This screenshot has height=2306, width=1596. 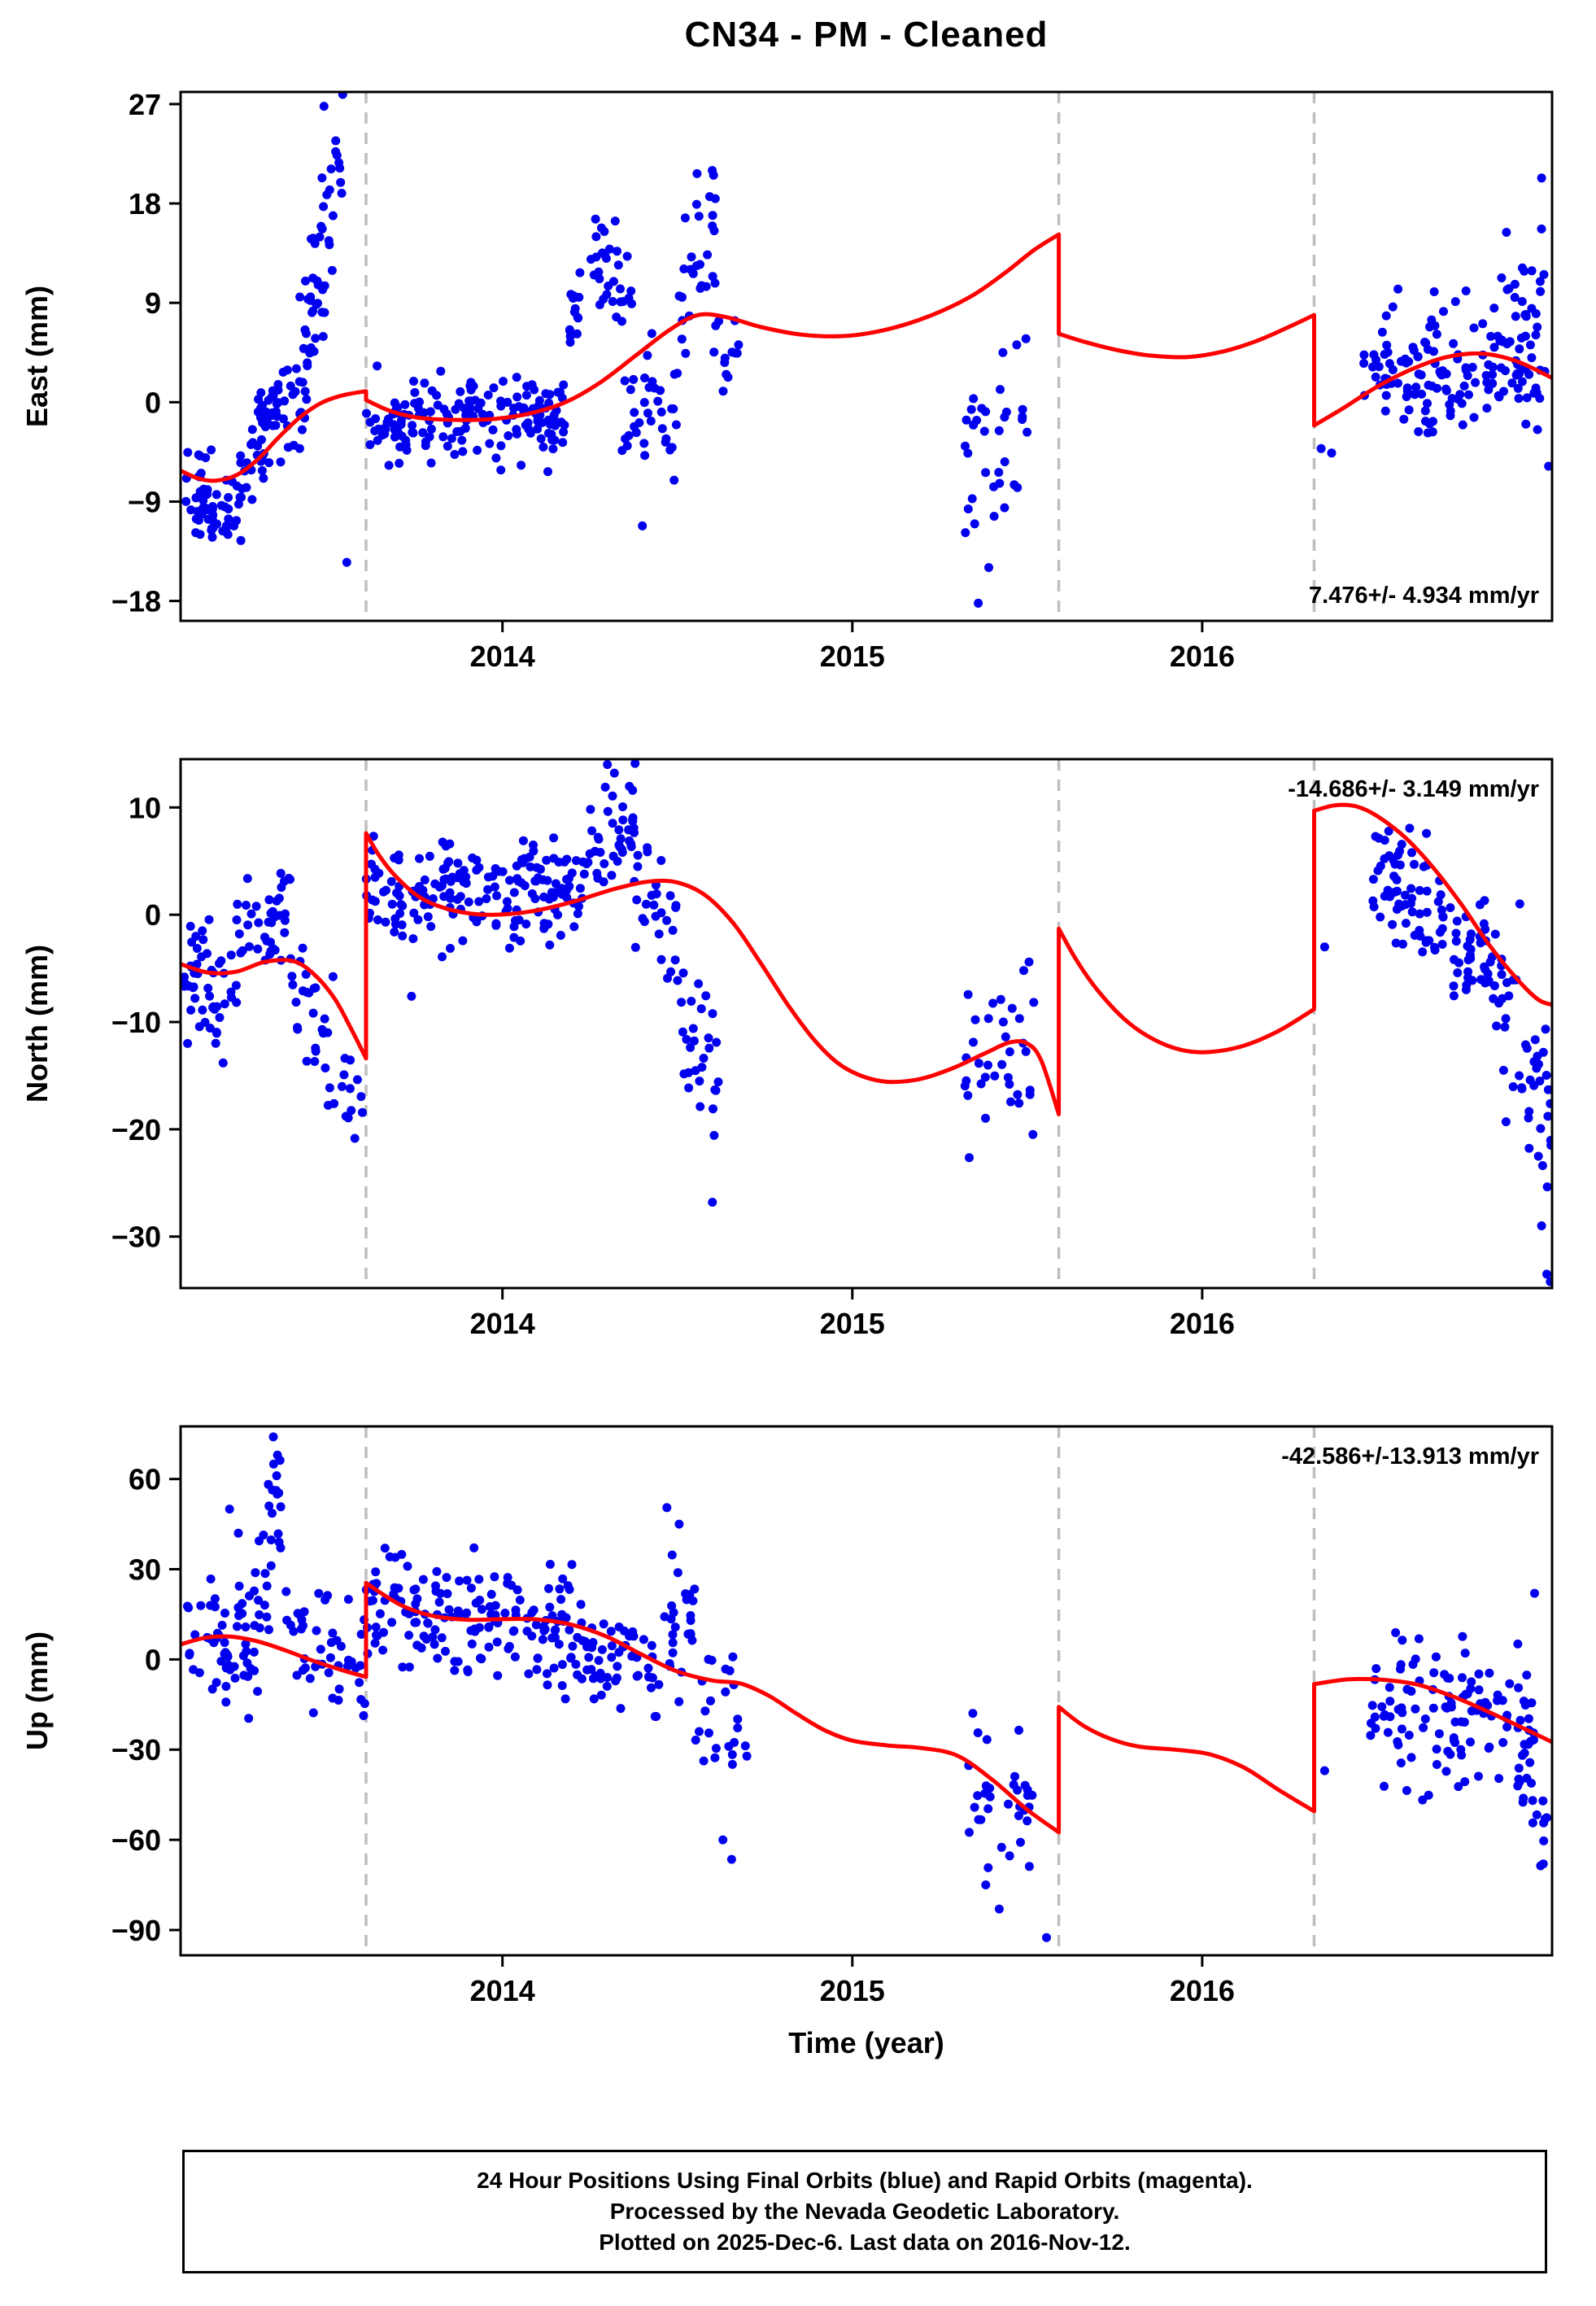 What do you see at coordinates (866, 1708) in the screenshot?
I see `up-model-line` at bounding box center [866, 1708].